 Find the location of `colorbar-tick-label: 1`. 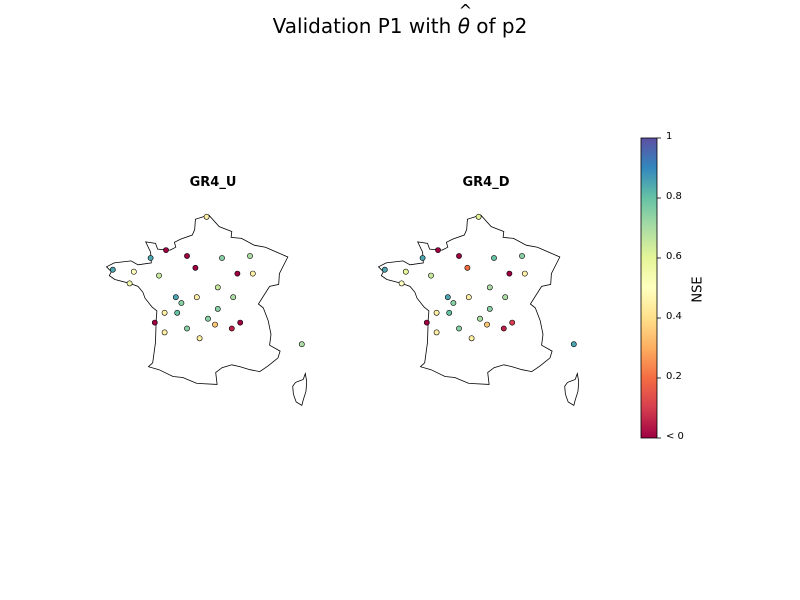

colorbar-tick-label: 1 is located at coordinates (669, 136).